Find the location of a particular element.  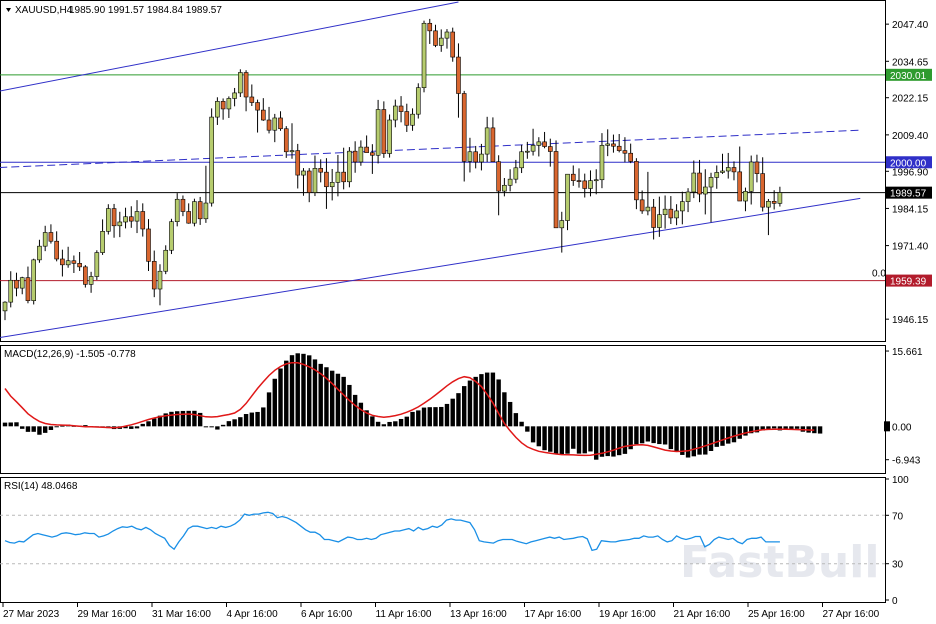

time-tick-label: 25 Apr 16:00 is located at coordinates (776, 614).